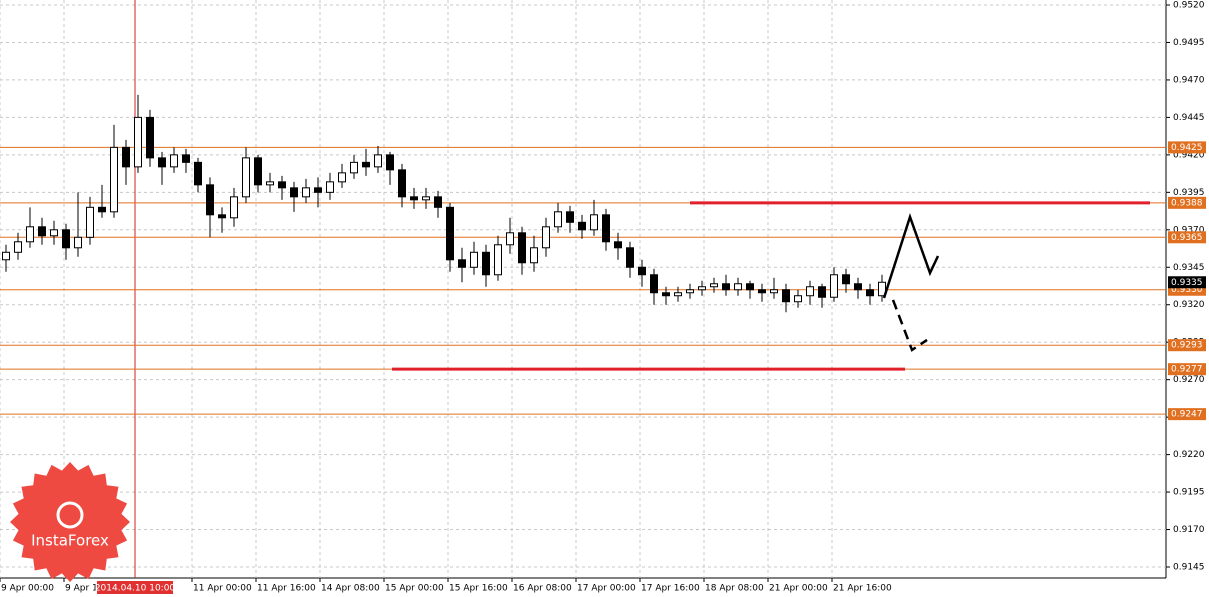 The height and width of the screenshot is (597, 1209). I want to click on y-tick-label: 0.9395, so click(1189, 193).